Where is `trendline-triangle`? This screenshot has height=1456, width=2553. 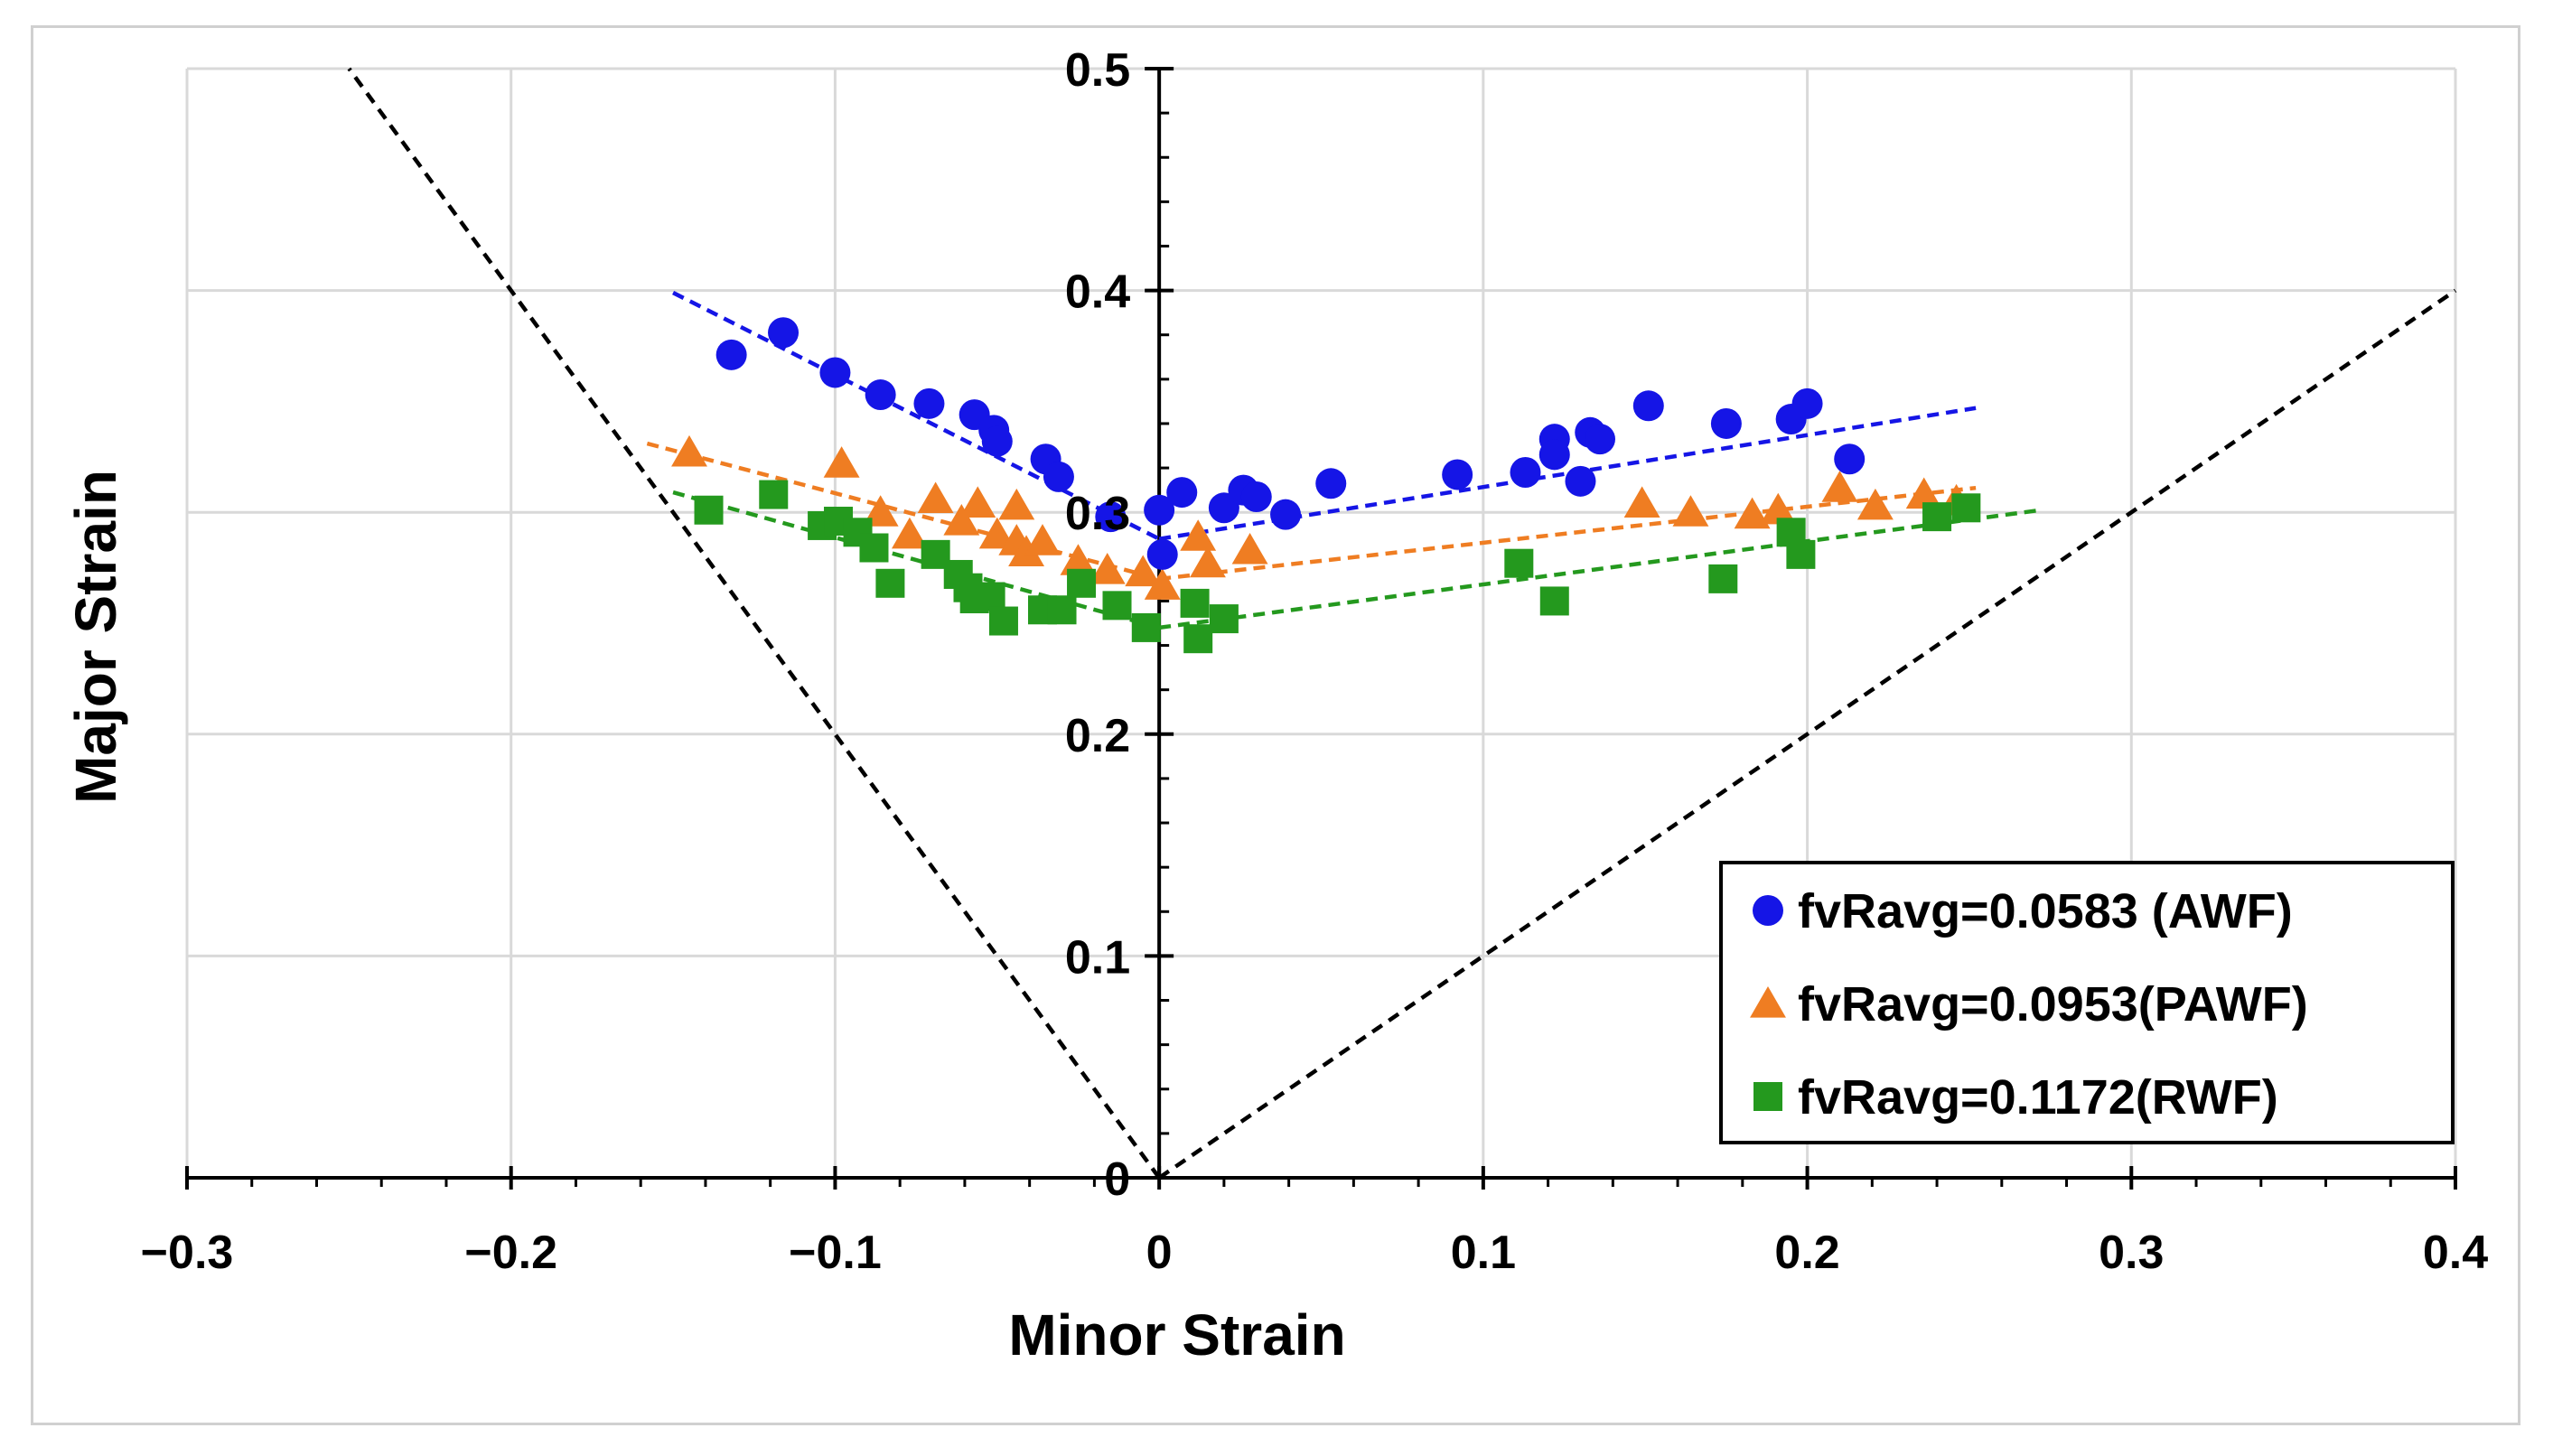 trendline-triangle is located at coordinates (1567, 533).